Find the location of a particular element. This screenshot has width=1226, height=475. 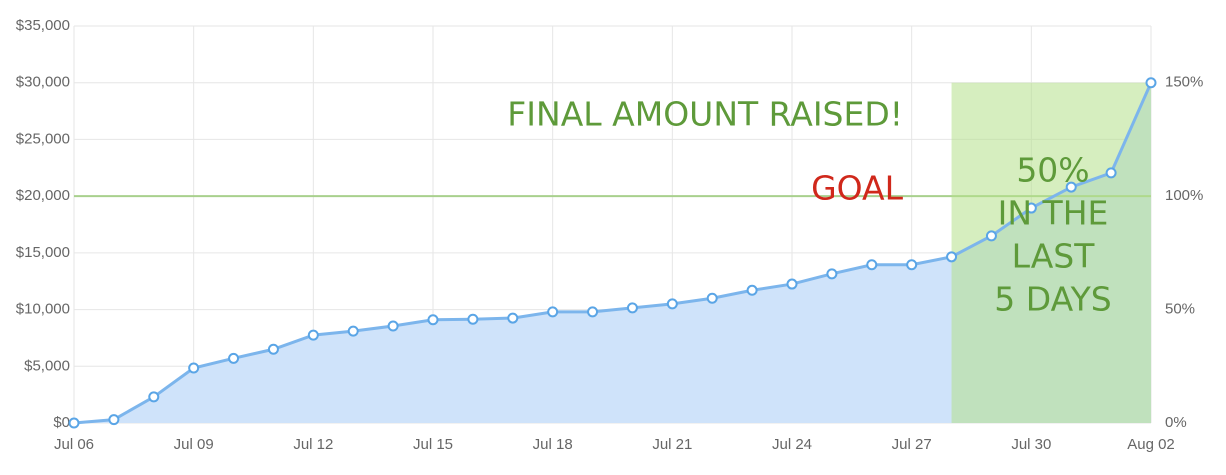

x-tick-label: Jul 18 is located at coordinates (553, 444).